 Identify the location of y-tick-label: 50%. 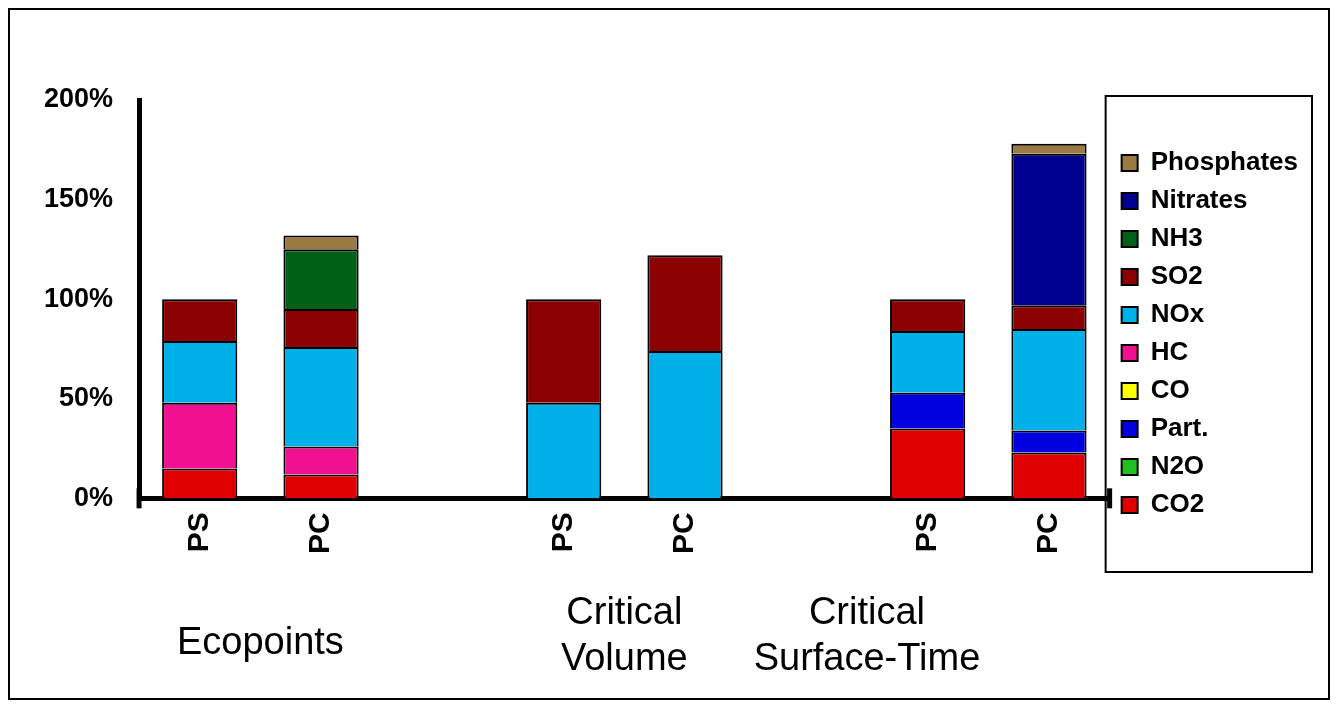
(86, 397).